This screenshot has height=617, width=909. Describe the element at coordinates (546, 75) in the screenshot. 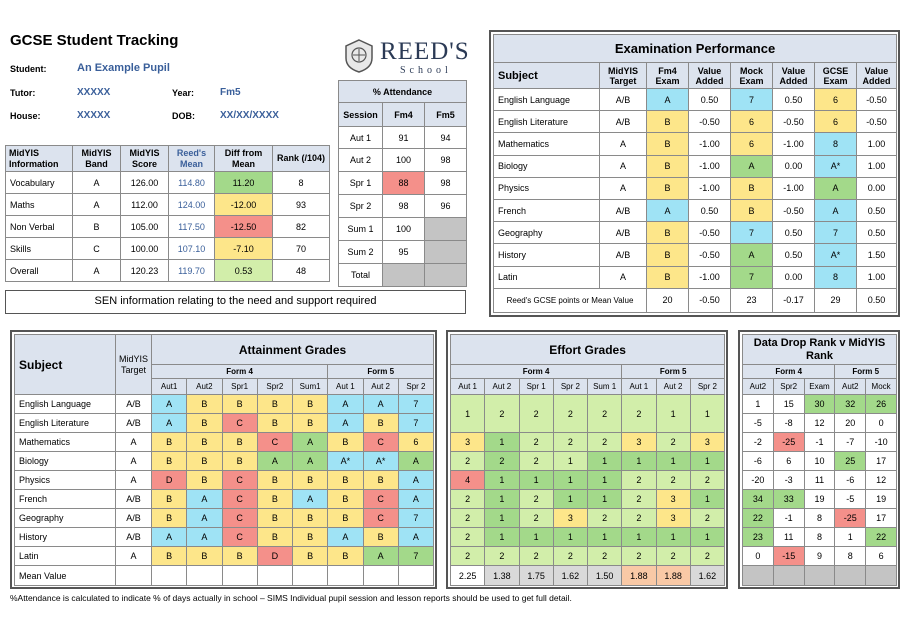

I see `exam-header-subject: Subject` at that location.